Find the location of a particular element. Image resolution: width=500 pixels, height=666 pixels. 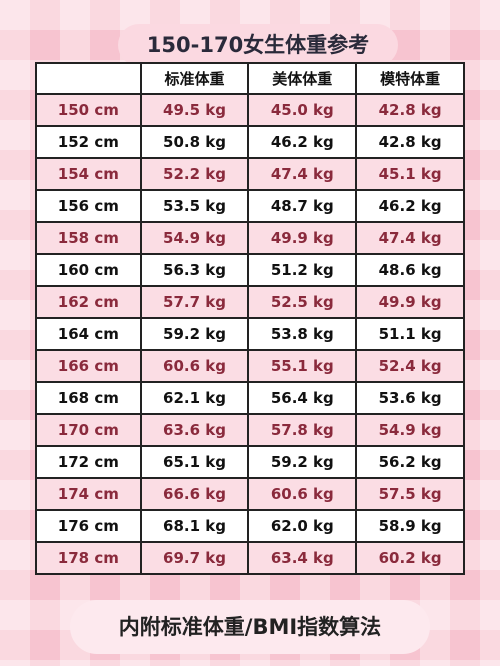

weight-cell: 62.0 kg is located at coordinates (302, 526).